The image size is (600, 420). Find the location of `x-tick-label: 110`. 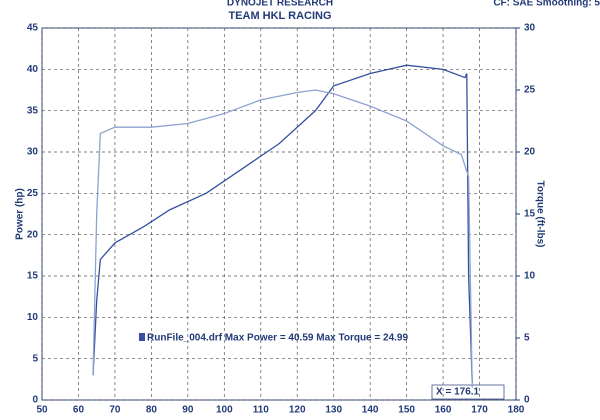

x-tick-label: 110 is located at coordinates (261, 410).